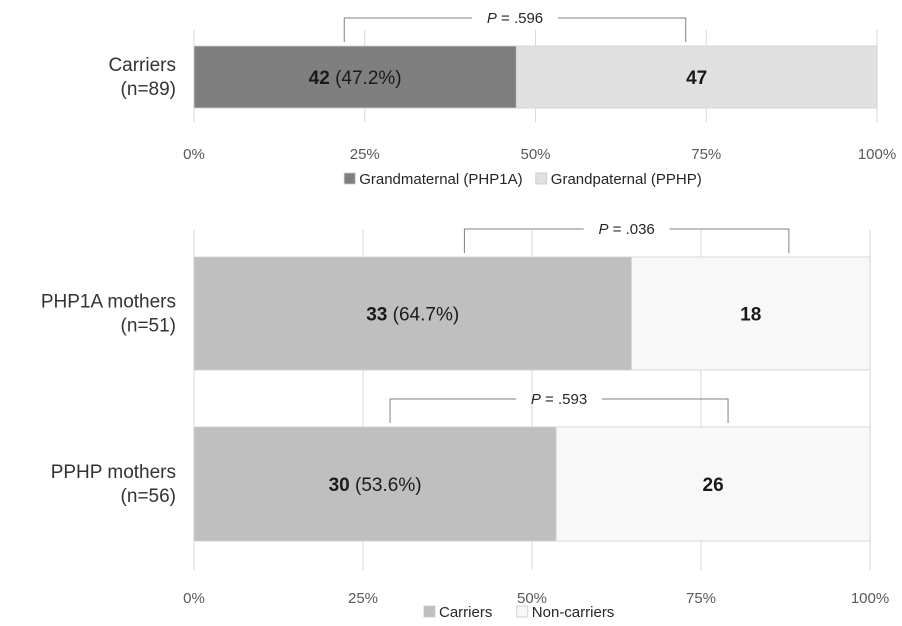 This screenshot has width=902, height=626. I want to click on data-label-percent: (53.6%), so click(386, 485).